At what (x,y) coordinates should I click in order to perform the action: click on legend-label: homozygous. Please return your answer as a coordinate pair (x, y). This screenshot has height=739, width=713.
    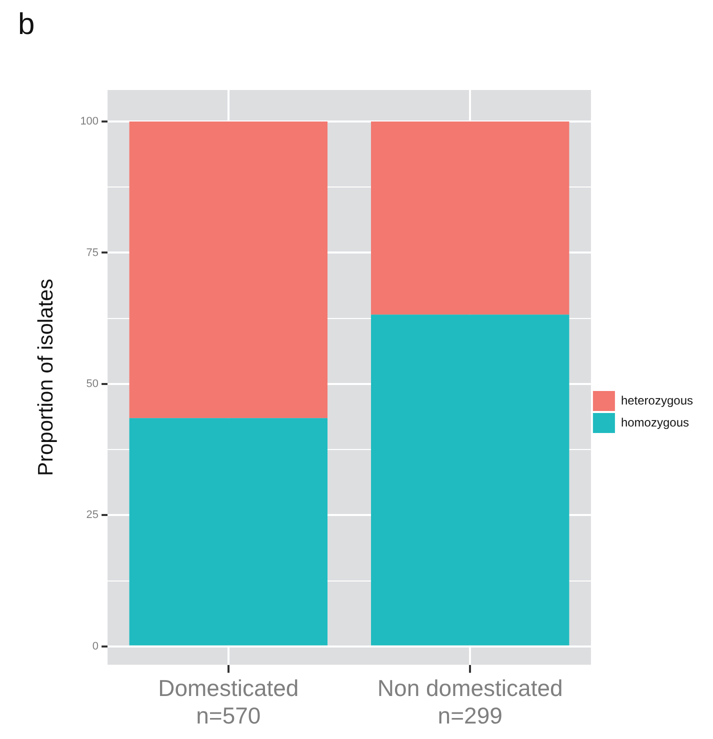
    Looking at the image, I should click on (654, 422).